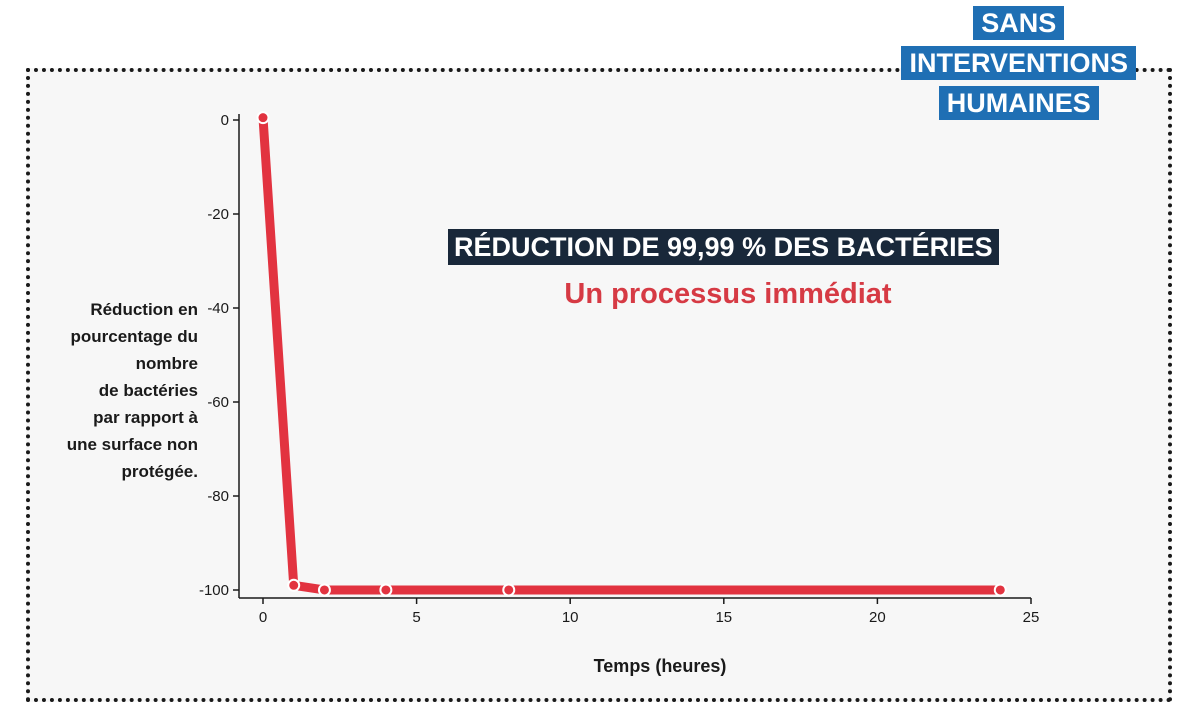 This screenshot has height=709, width=1200. Describe the element at coordinates (263, 617) in the screenshot. I see `x-tick-label: 0` at that location.